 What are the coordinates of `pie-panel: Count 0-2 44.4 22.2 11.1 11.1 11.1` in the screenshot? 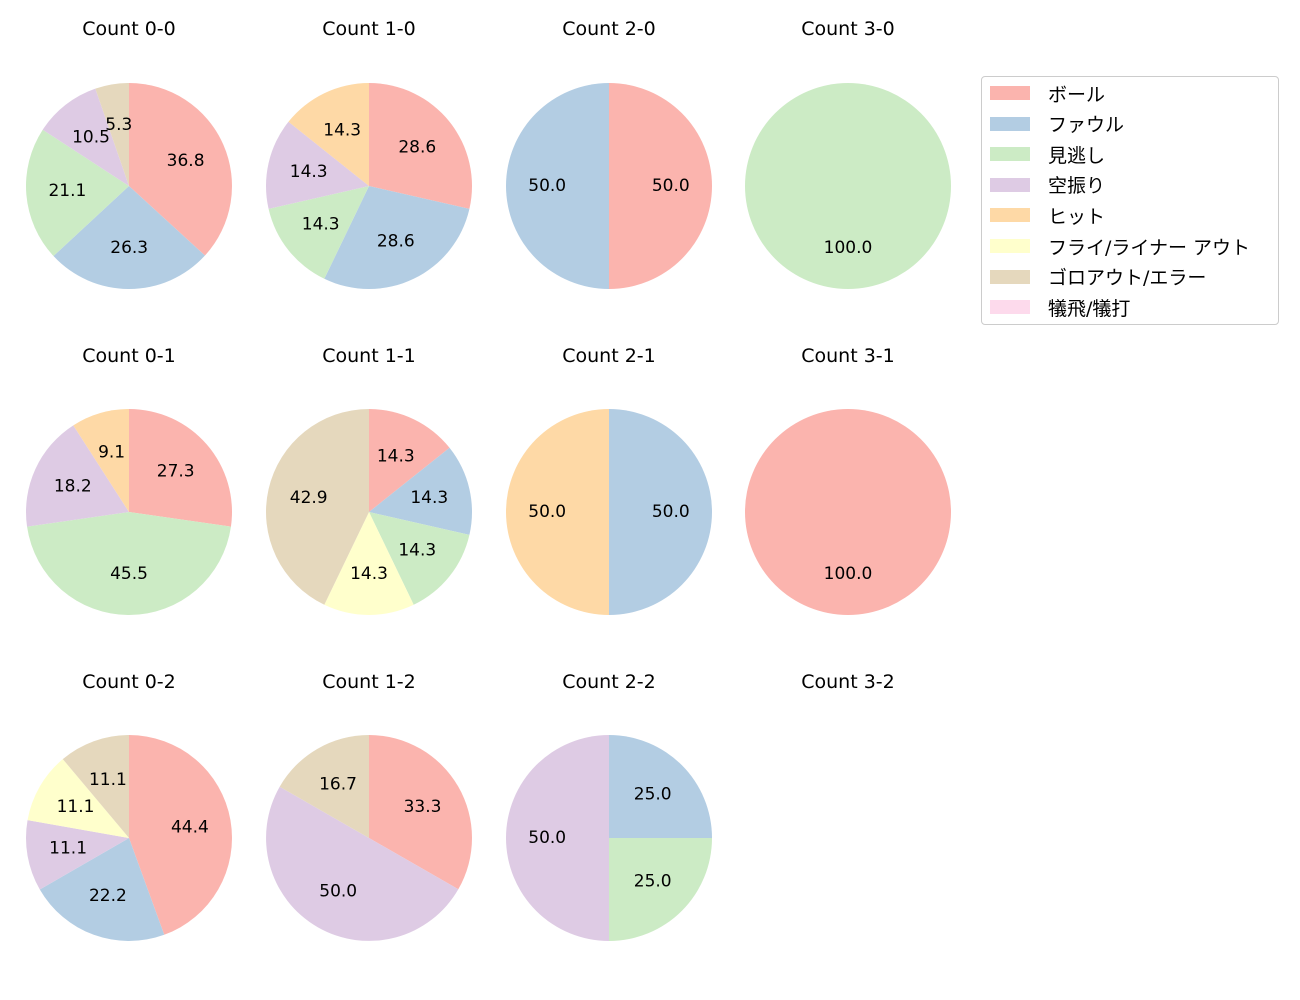 It's located at (129, 806).